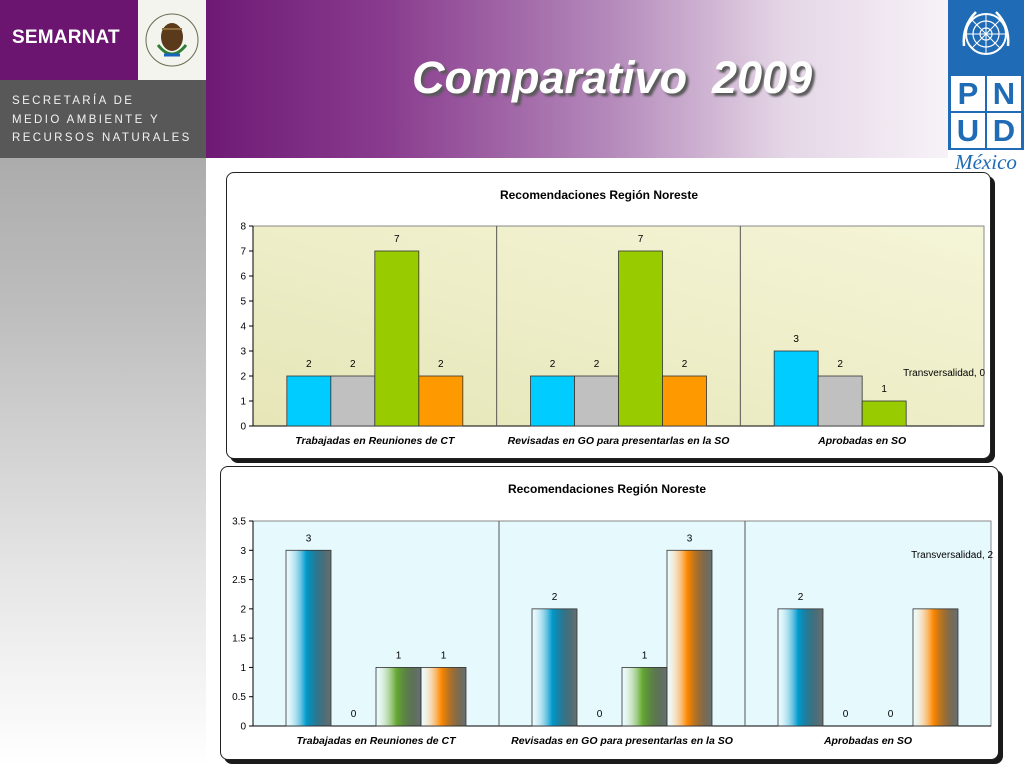 Image resolution: width=1024 pixels, height=768 pixels. Describe the element at coordinates (952, 555) in the screenshot. I see `series-annotation: Transversalidad, 2` at that location.